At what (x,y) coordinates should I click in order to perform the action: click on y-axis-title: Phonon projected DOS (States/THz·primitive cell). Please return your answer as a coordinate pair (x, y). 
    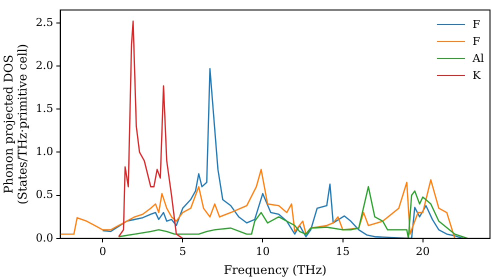
    Looking at the image, I should click on (15, 124).